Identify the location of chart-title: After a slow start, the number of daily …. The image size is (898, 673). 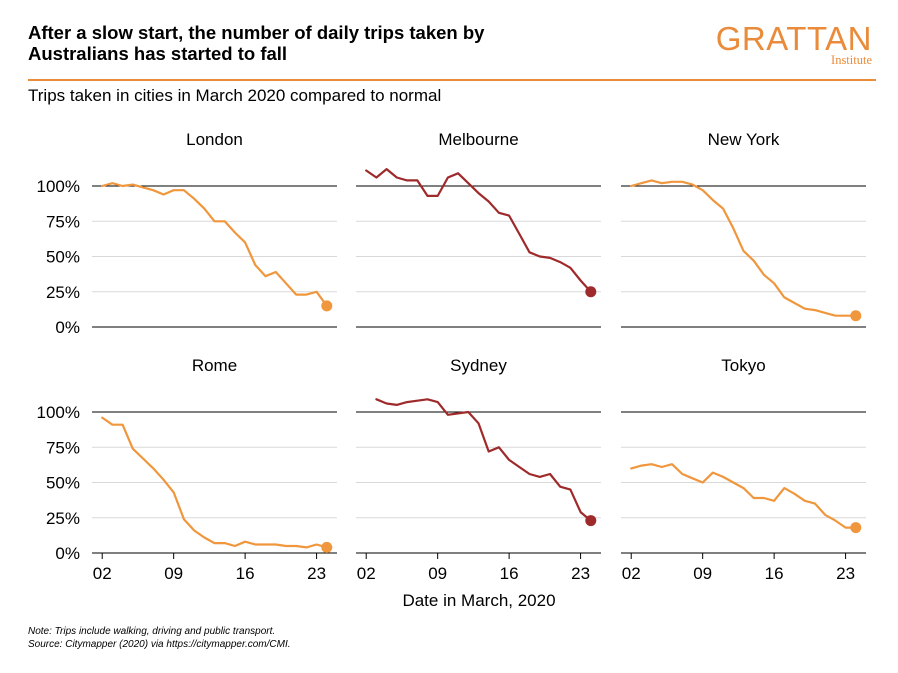
(338, 43).